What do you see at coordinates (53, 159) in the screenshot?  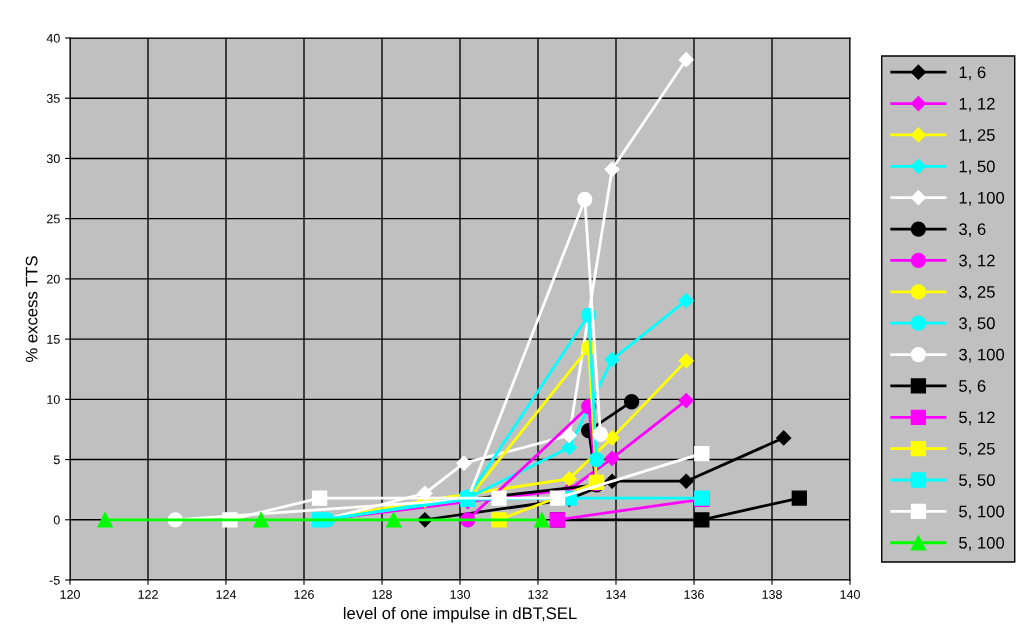 I see `y-tick-label: 30` at bounding box center [53, 159].